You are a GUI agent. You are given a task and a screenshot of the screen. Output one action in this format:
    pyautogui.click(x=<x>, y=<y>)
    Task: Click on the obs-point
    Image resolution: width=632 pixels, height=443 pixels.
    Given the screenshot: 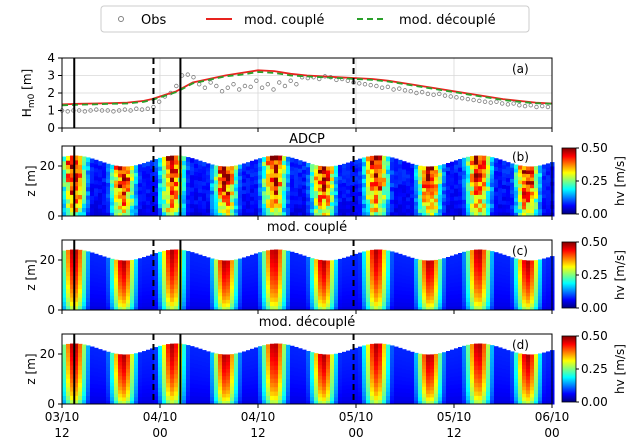 What is the action you would take?
    pyautogui.click(x=210, y=82)
    